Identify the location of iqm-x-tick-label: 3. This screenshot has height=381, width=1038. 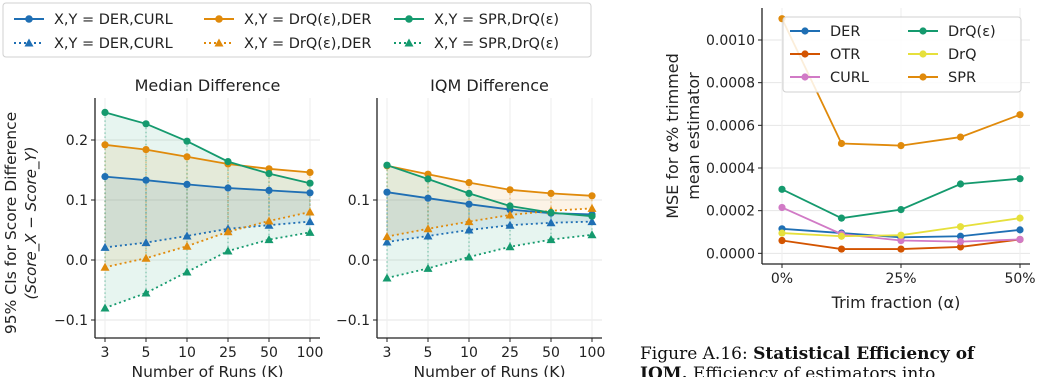
(387, 353).